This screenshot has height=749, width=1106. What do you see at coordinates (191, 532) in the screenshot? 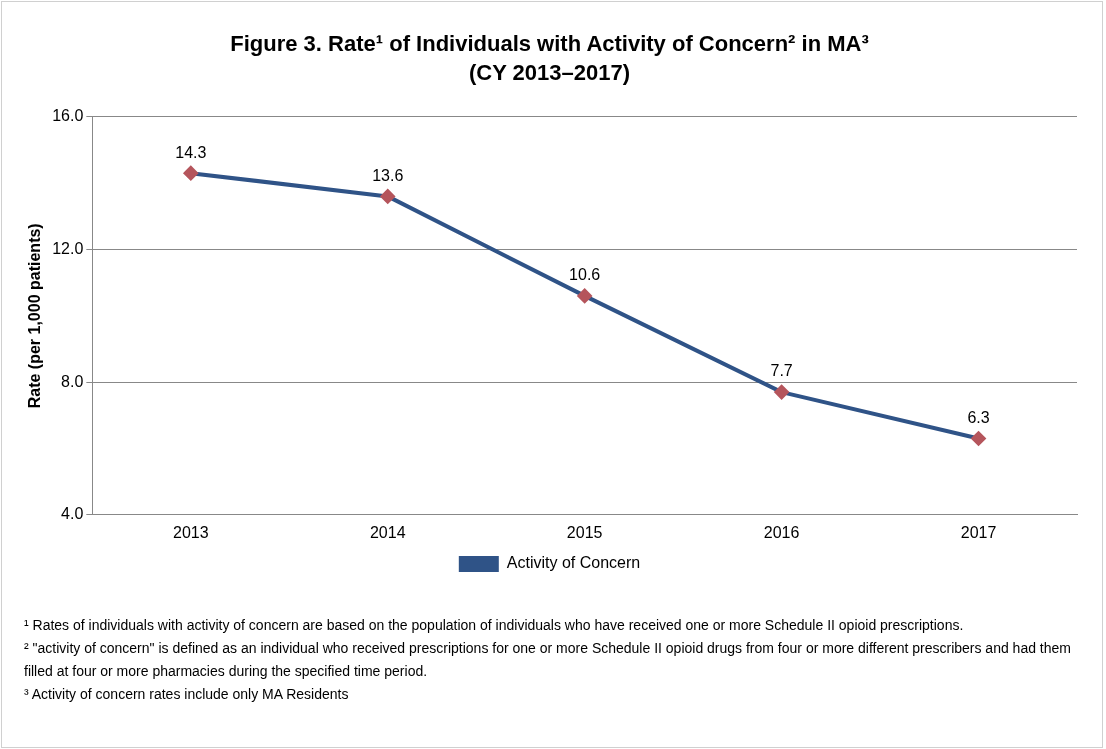
I see `x-tick-label: 2013` at bounding box center [191, 532].